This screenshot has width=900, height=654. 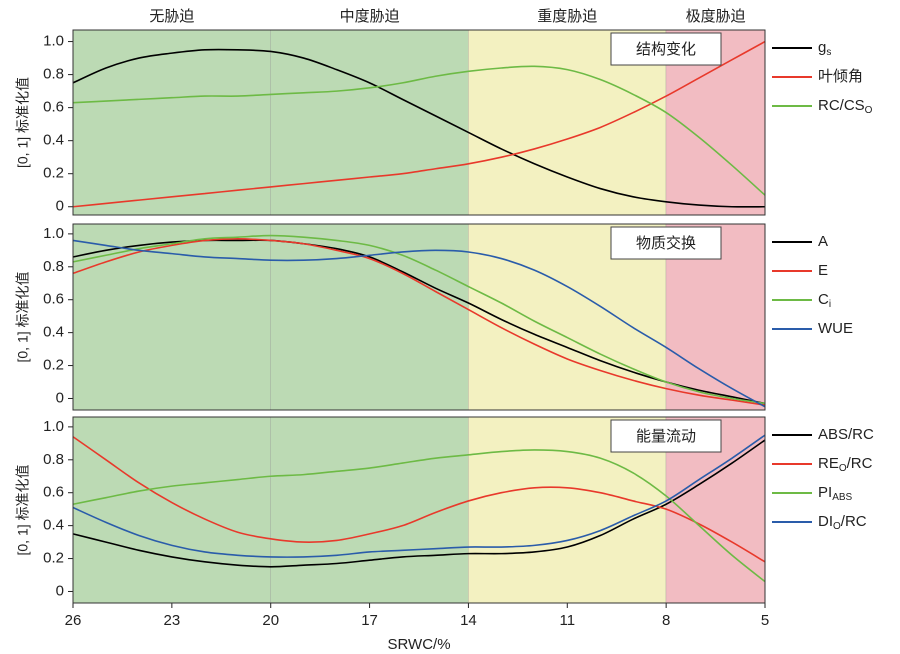 What do you see at coordinates (828, 52) in the screenshot?
I see `legend-label-part: s` at bounding box center [828, 52].